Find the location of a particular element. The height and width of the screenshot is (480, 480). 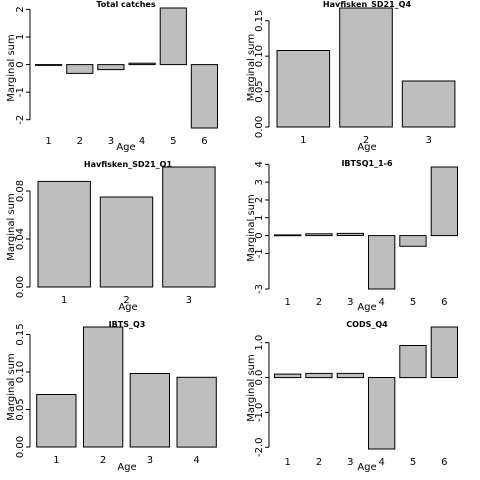

y-tick-label: 0.08 is located at coordinates (20, 191).